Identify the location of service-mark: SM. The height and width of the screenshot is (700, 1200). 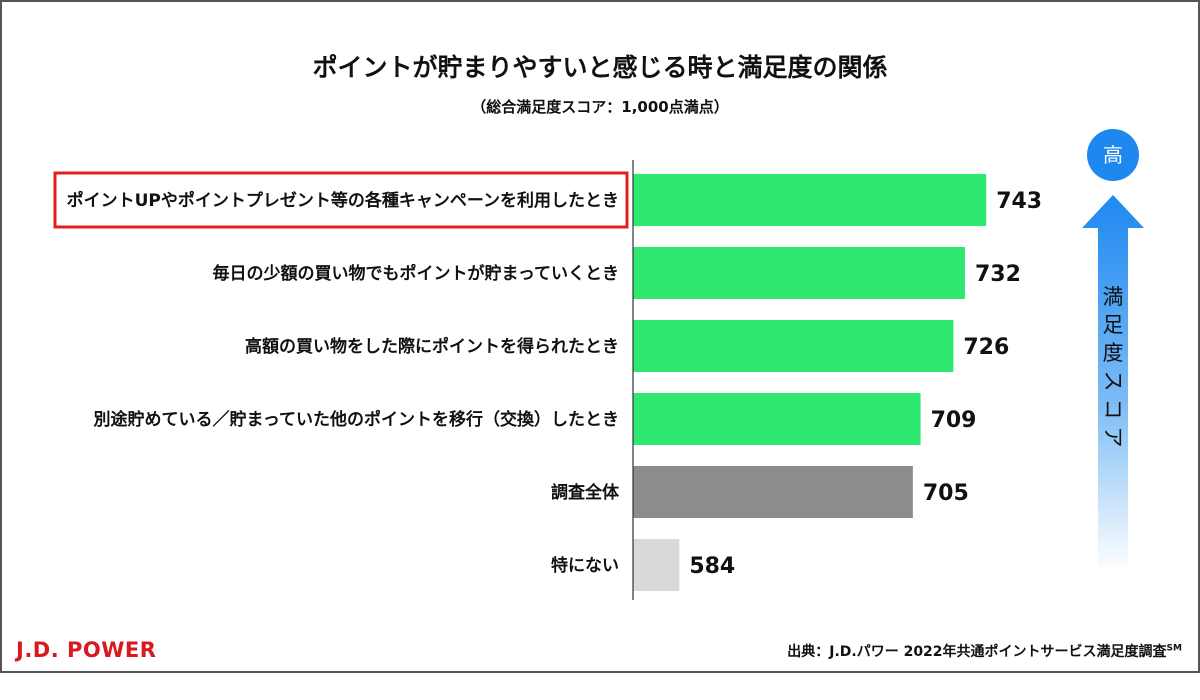
(1174, 648).